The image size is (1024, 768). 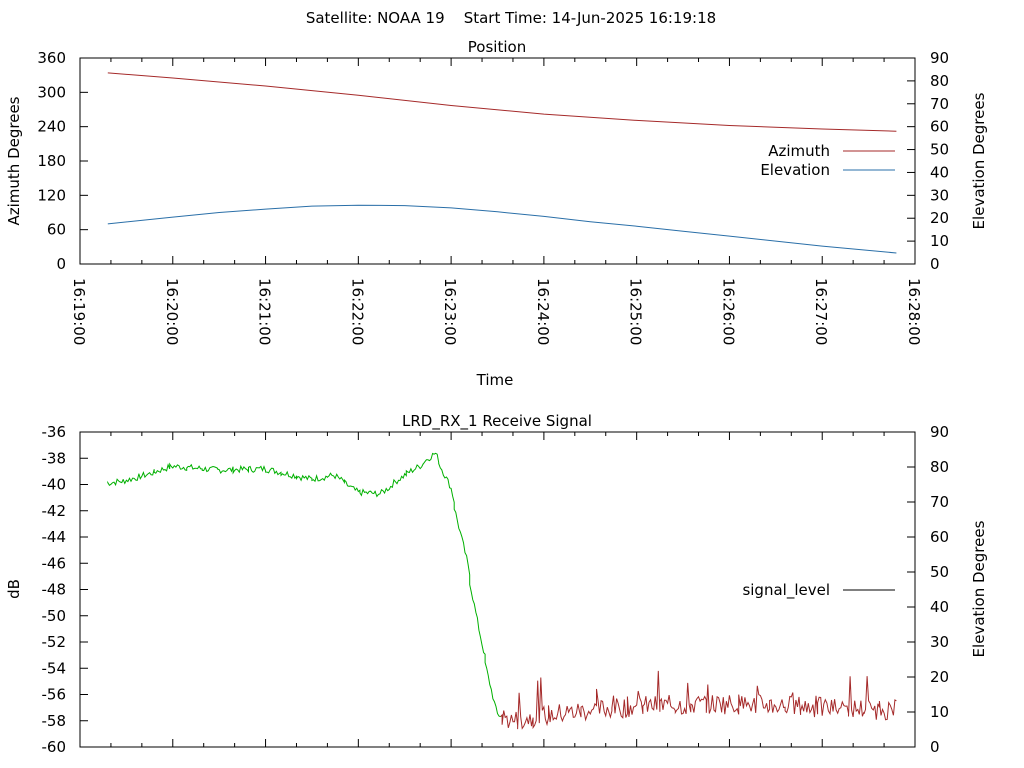 I want to click on time-tick-label: 16:26:00, so click(x=728, y=311).